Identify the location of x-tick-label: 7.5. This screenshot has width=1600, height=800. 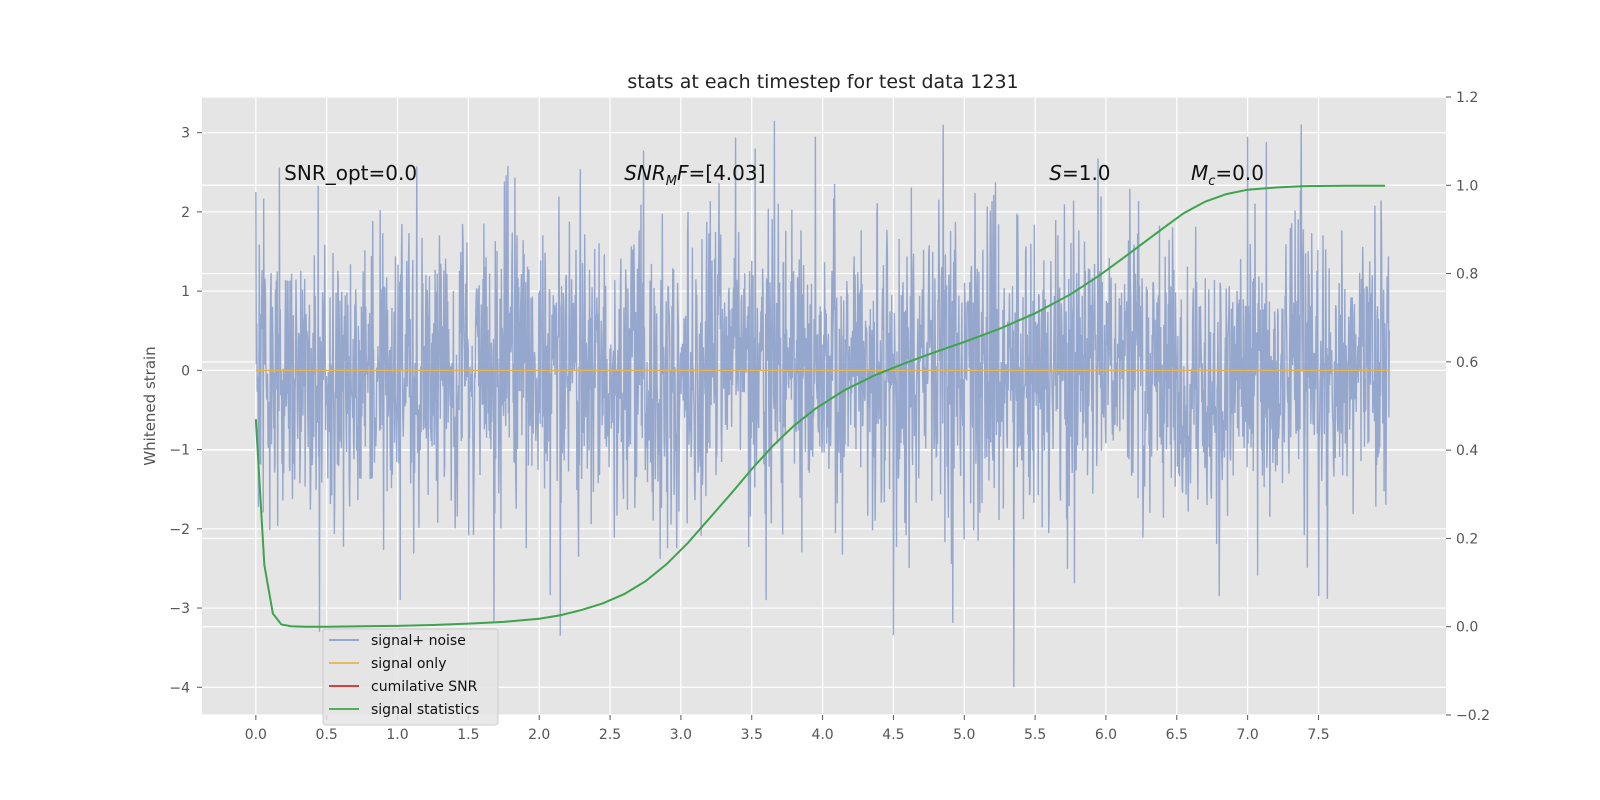
(1318, 735).